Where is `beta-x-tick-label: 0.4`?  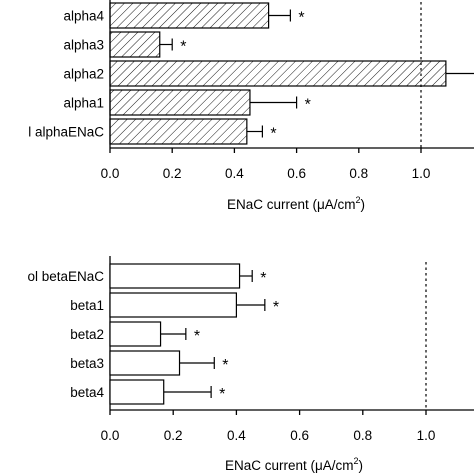
beta-x-tick-label: 0.4 is located at coordinates (236, 435).